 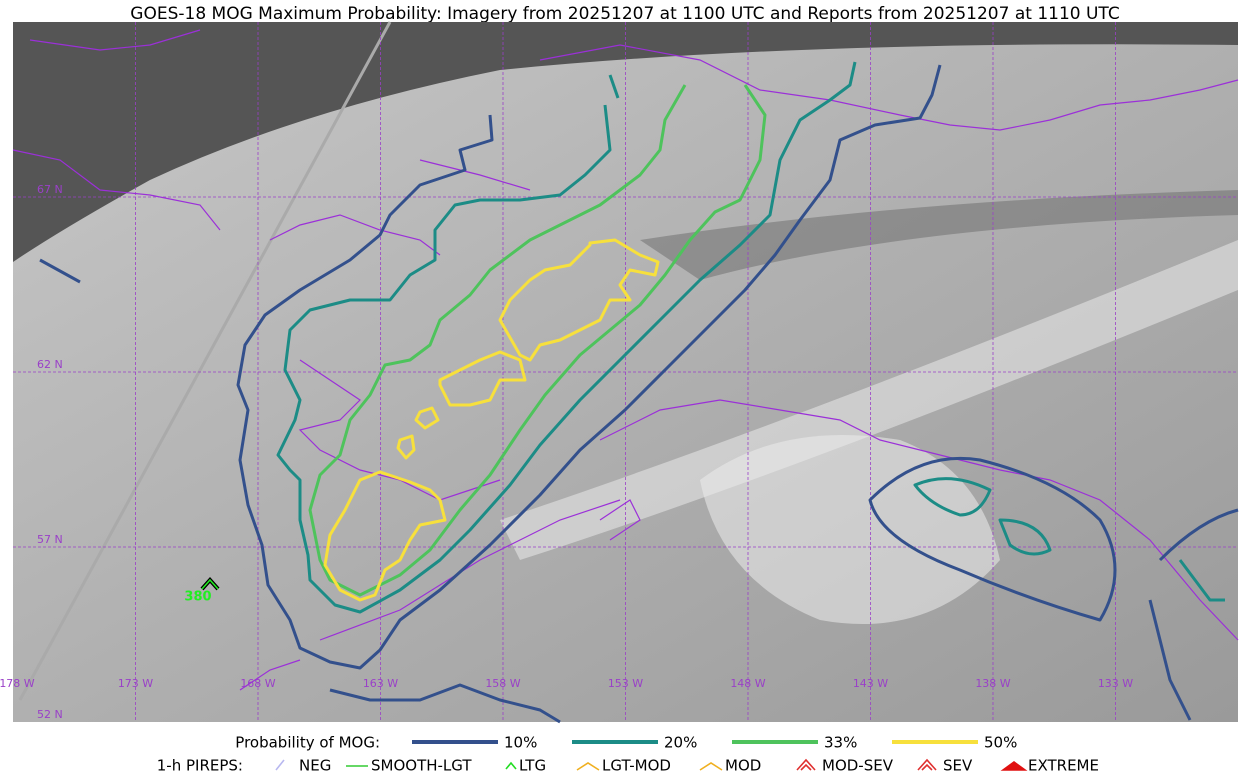 I want to click on pirep-legend-label: MOD-SEV, so click(x=858, y=766).